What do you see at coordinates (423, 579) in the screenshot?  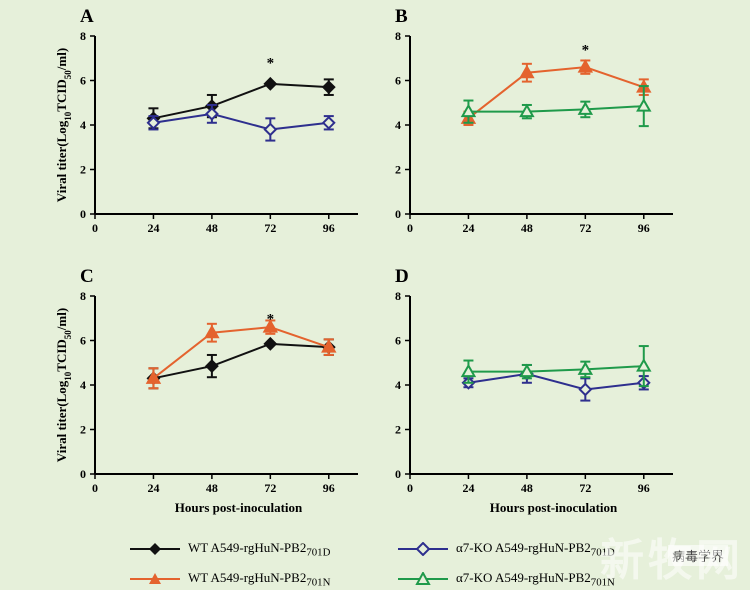 I see `legend-swatch-ko-701n` at bounding box center [423, 579].